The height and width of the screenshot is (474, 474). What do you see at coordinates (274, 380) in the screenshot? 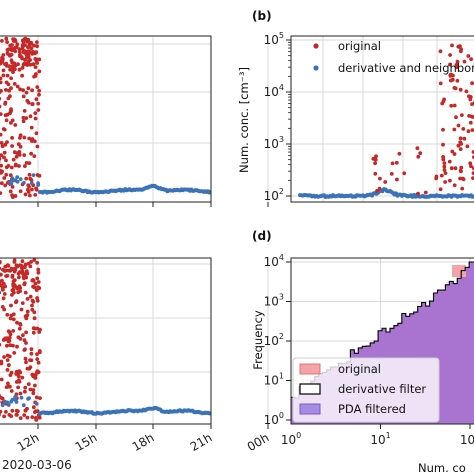
I see `y-tick-label: 10¹` at bounding box center [274, 380].